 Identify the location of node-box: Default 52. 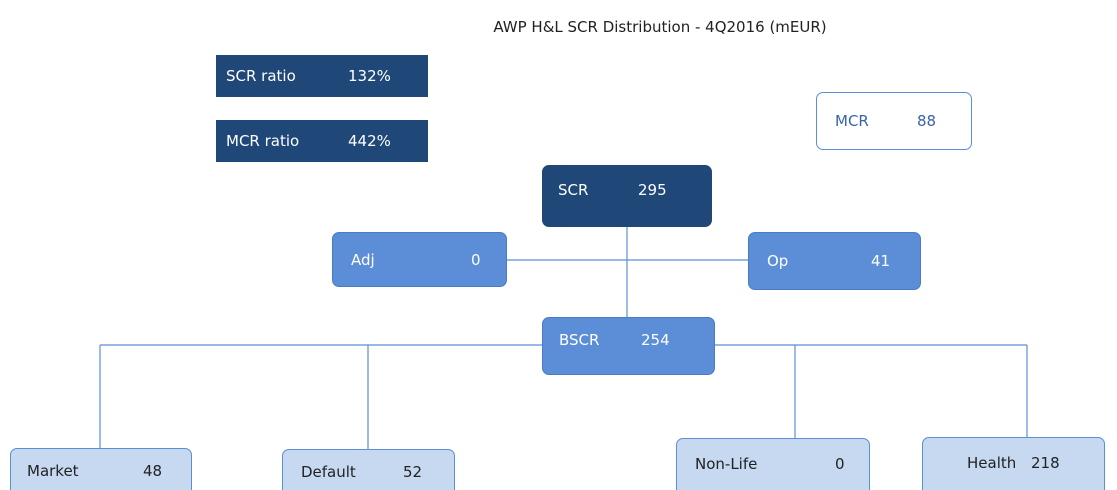
(368, 469).